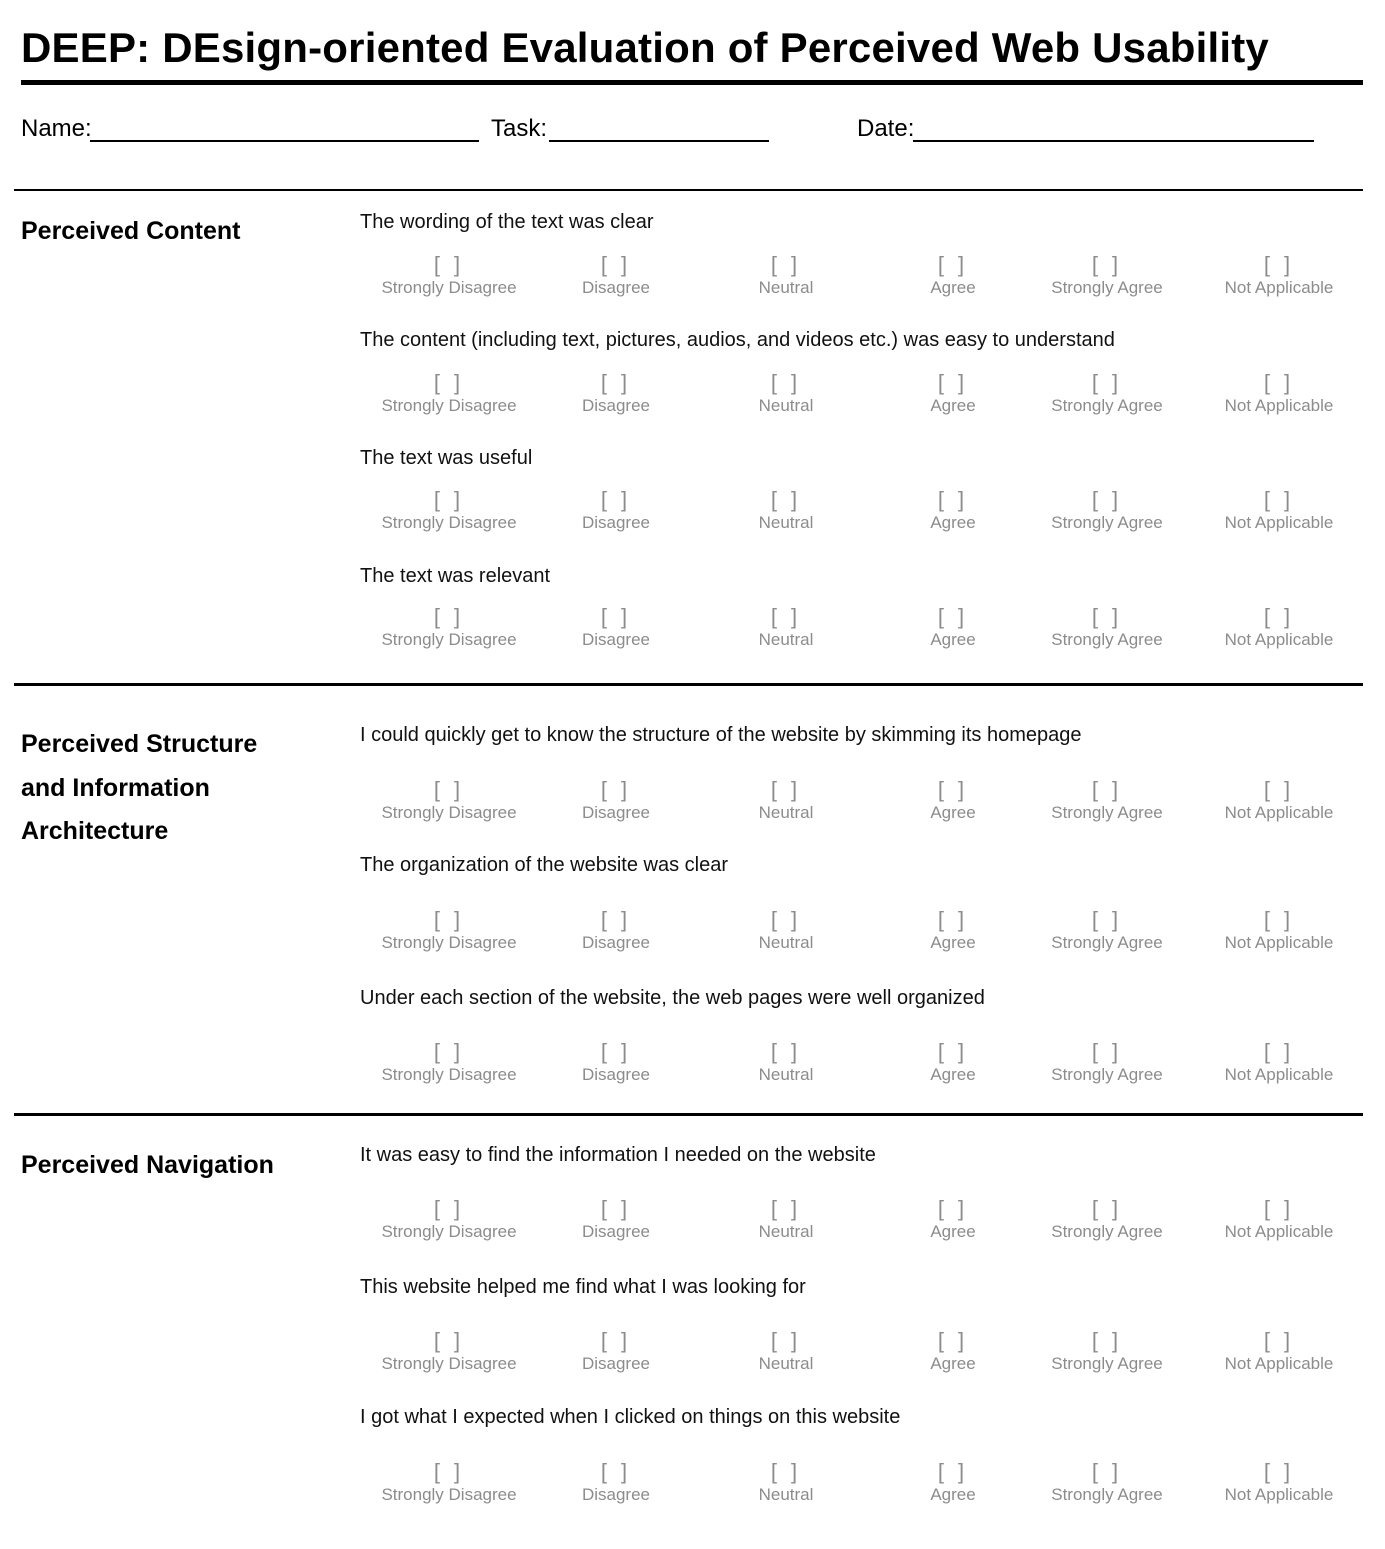  What do you see at coordinates (659, 141) in the screenshot?
I see `task-field` at bounding box center [659, 141].